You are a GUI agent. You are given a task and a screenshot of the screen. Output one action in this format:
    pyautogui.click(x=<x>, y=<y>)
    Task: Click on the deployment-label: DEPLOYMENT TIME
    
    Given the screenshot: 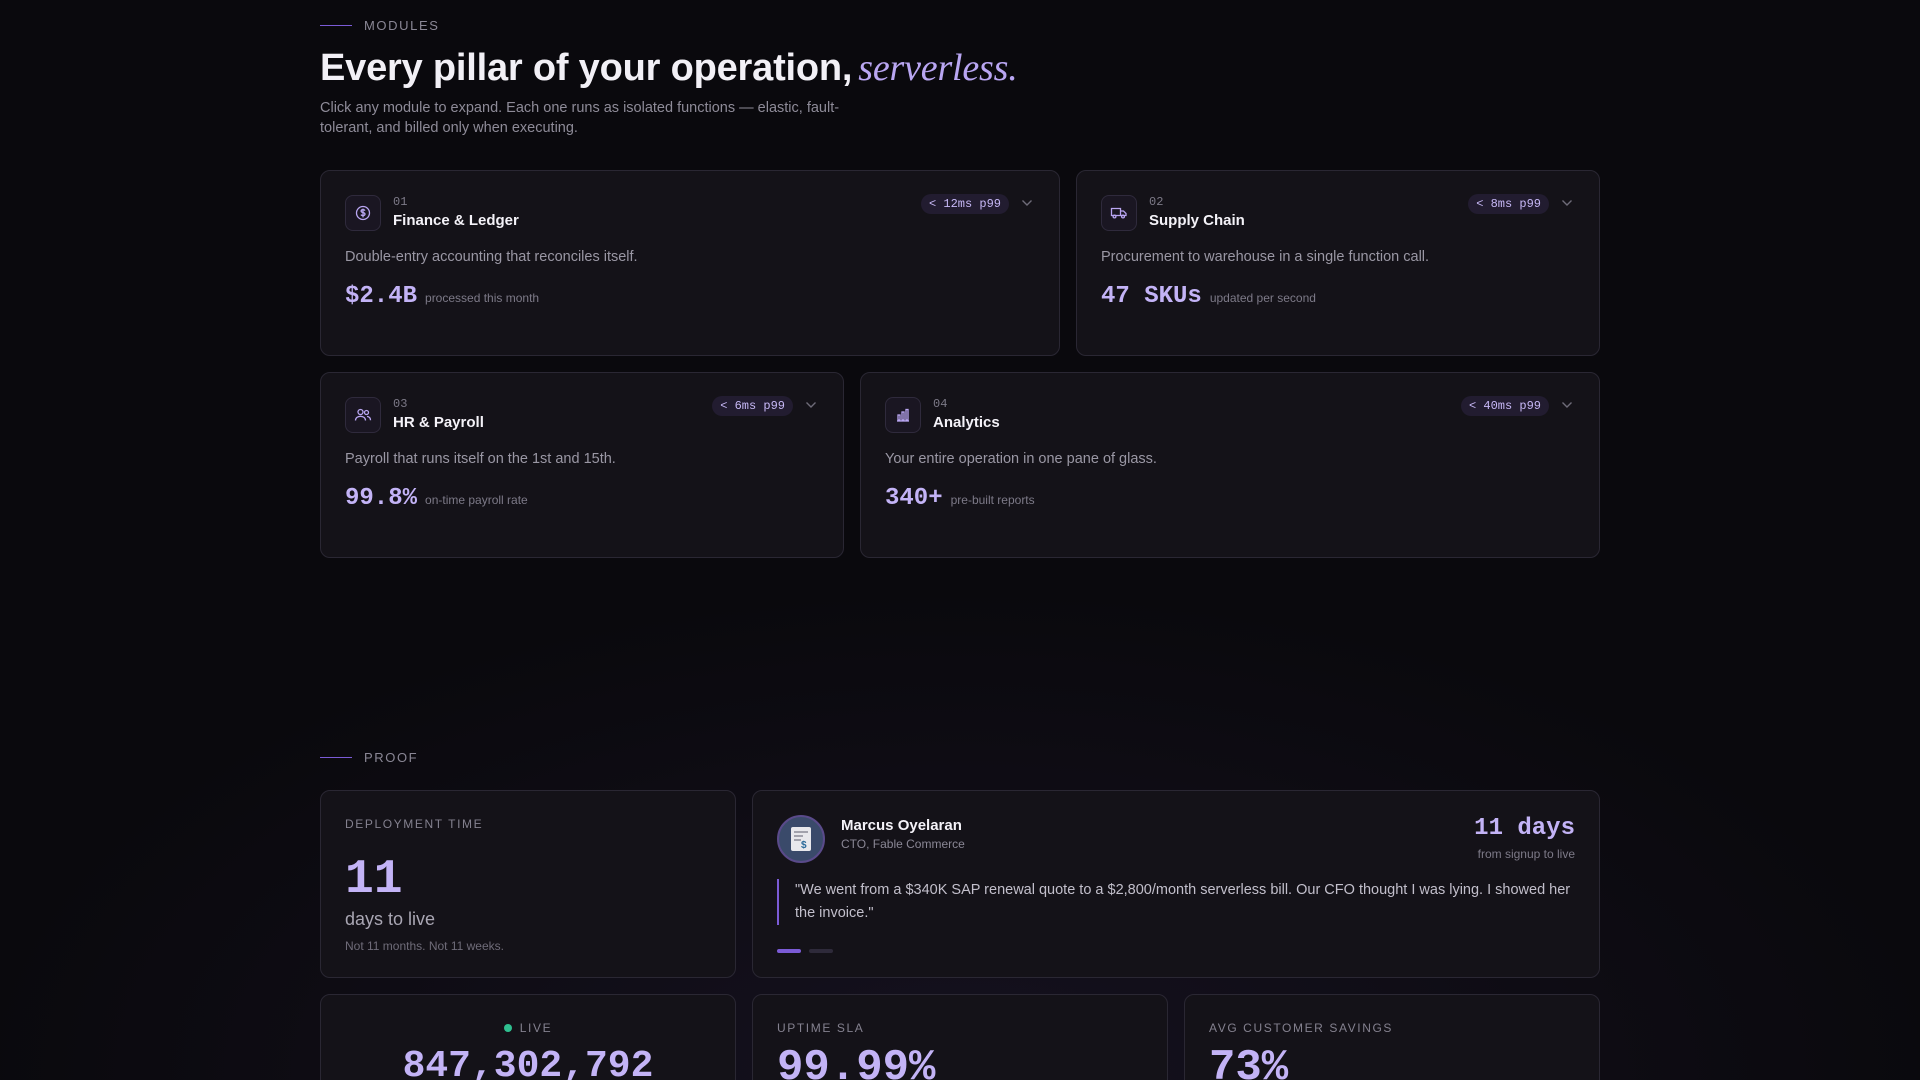 What is the action you would take?
    pyautogui.click(x=414, y=824)
    